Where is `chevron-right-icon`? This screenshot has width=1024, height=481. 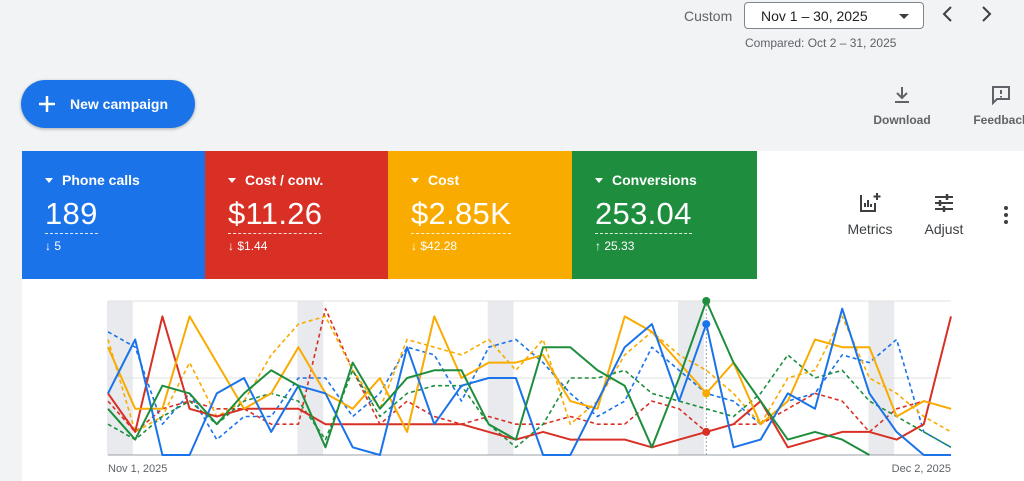 chevron-right-icon is located at coordinates (986, 14).